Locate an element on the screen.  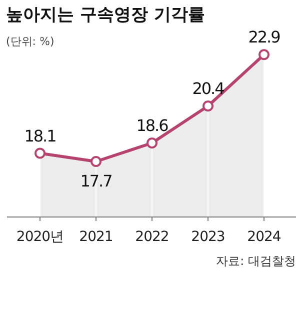
chart-subtitle: (단위: %) is located at coordinates (30, 41).